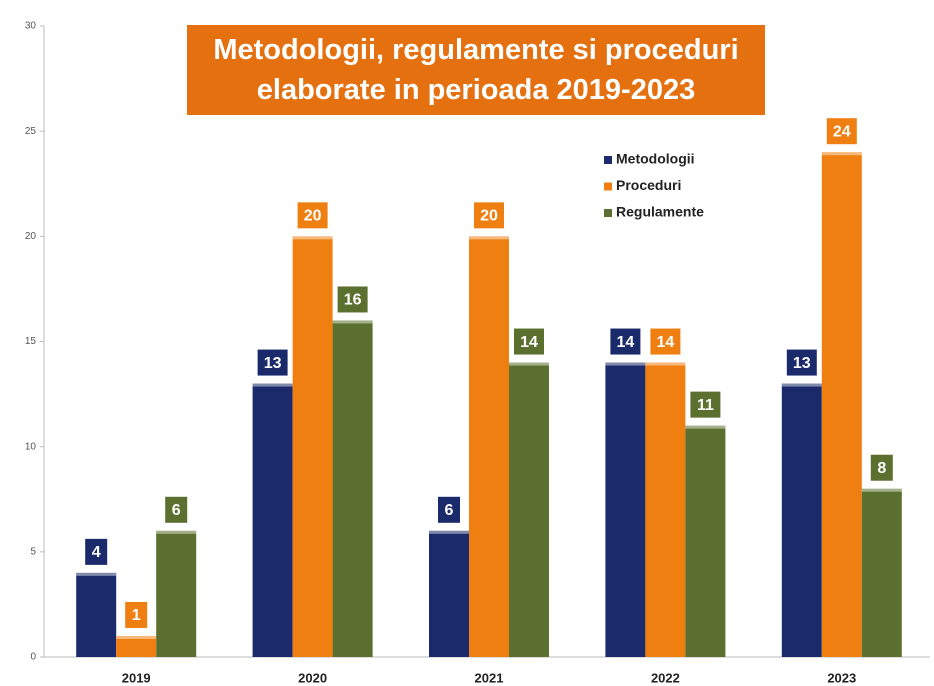 This screenshot has height=686, width=934. I want to click on x-tick-label: 2020, so click(312, 677).